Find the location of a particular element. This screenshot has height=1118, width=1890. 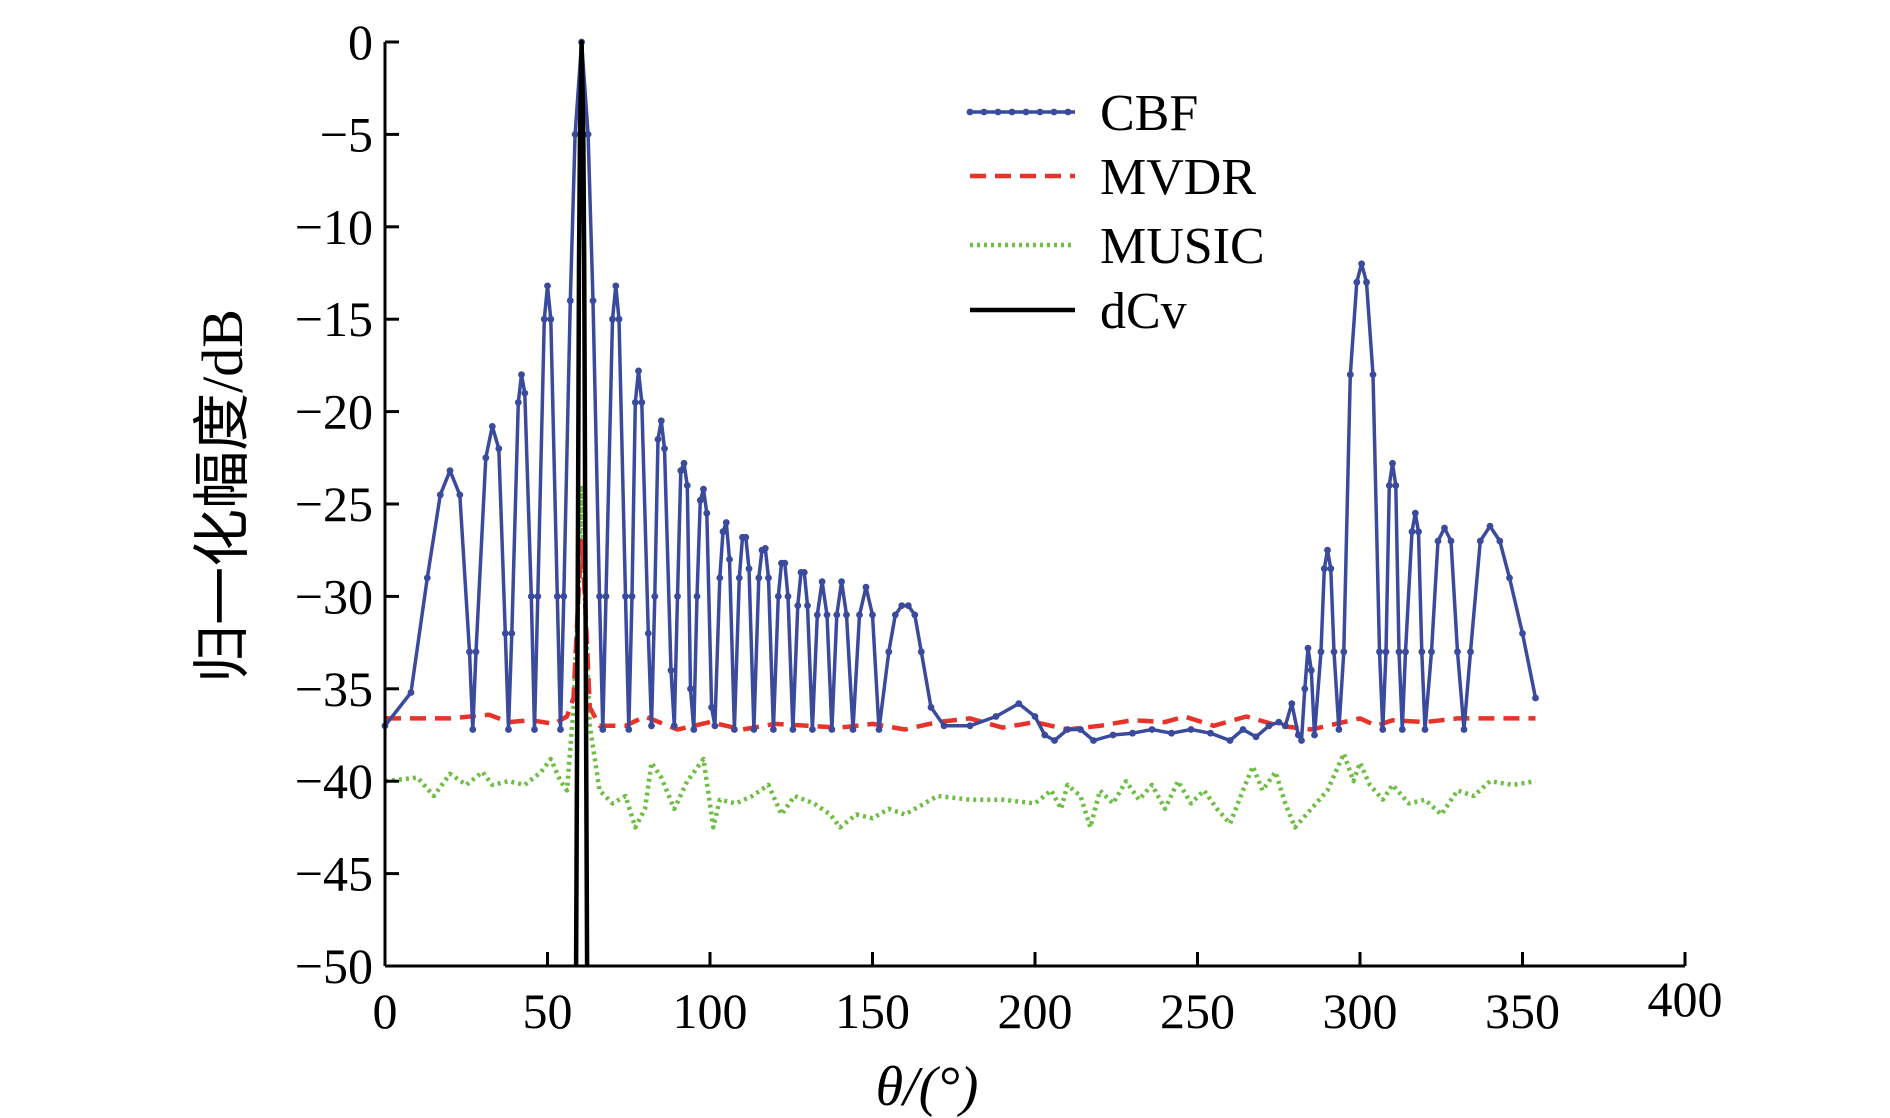

legend-item-dcv: dCv is located at coordinates (1078, 311).